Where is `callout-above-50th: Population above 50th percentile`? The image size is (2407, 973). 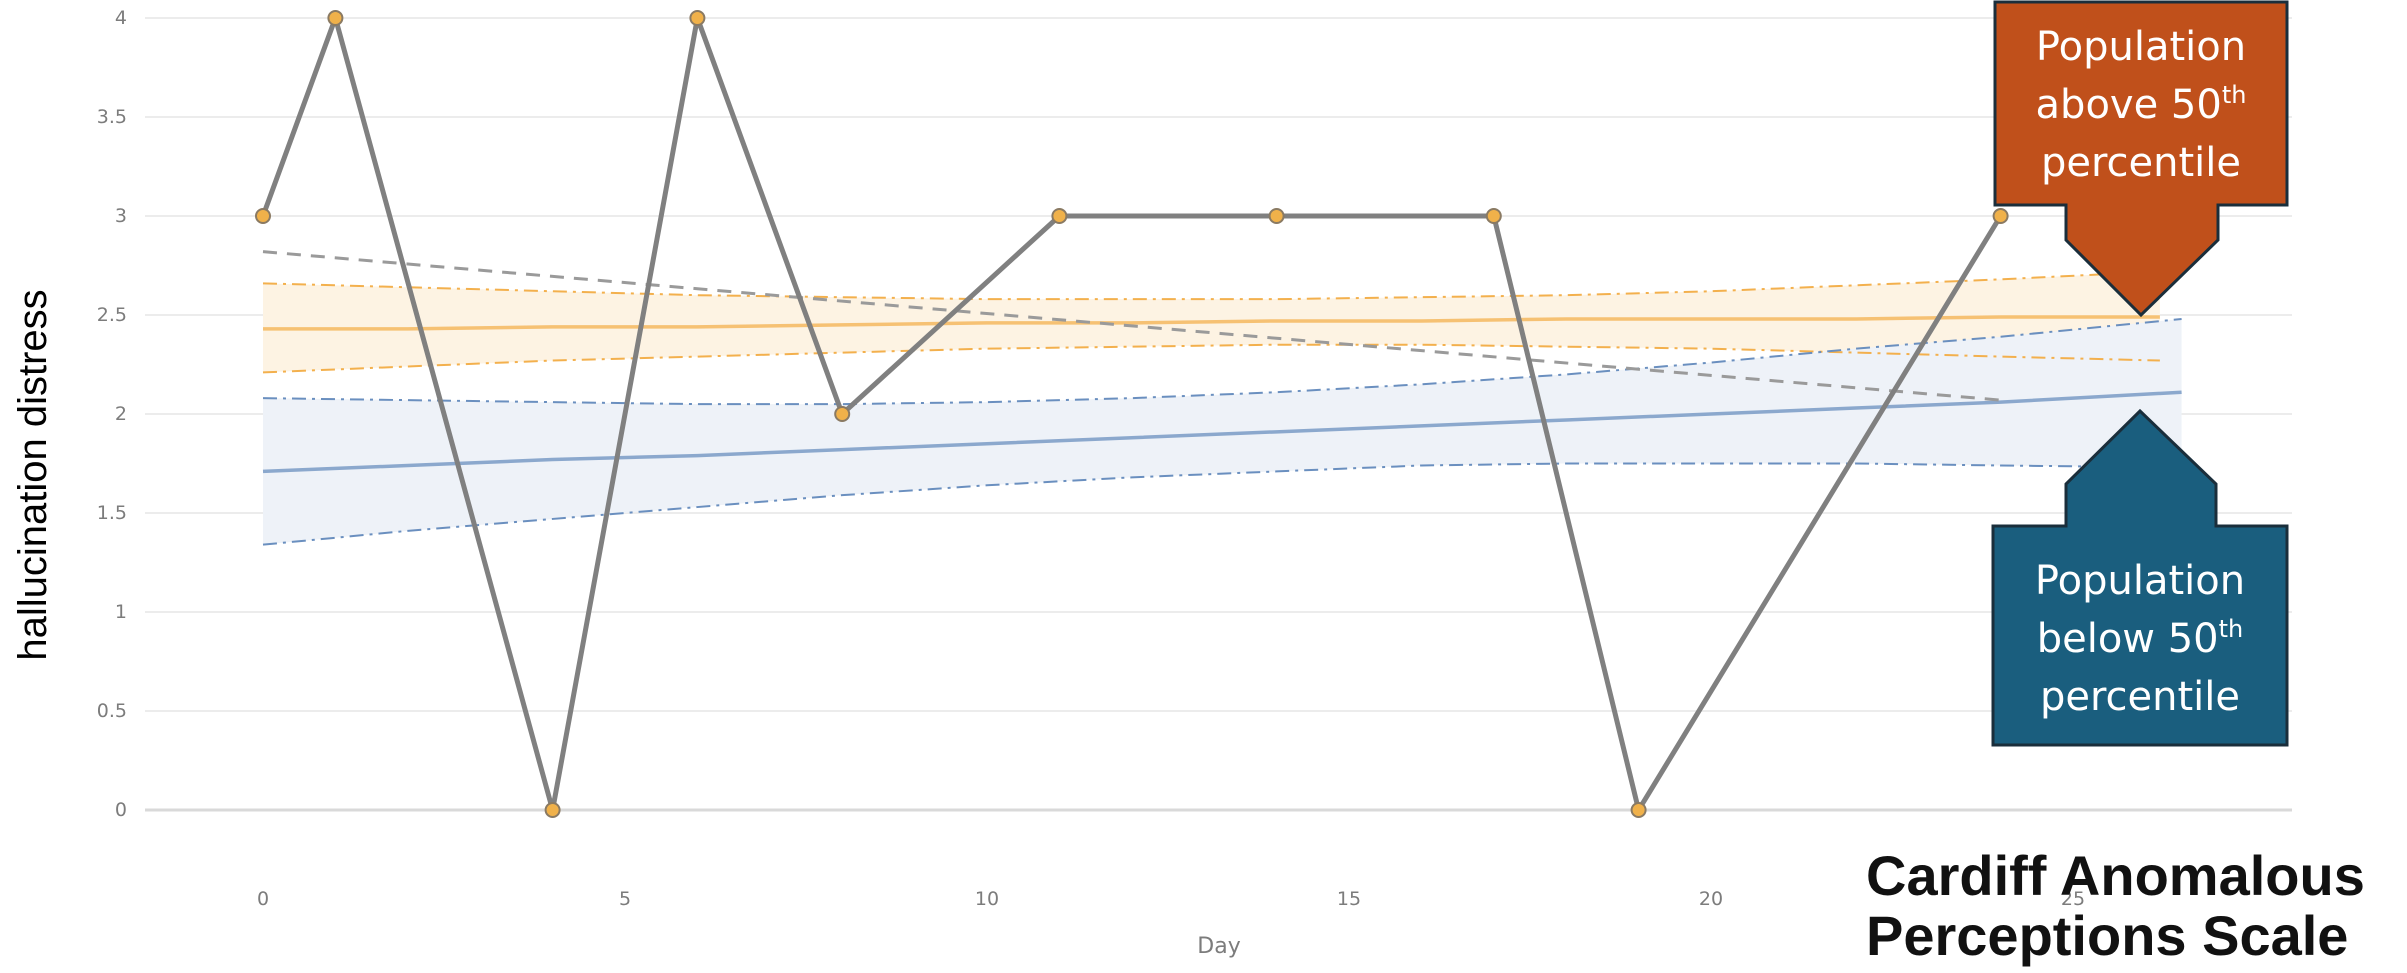
callout-above-50th: Population above 50th percentile is located at coordinates (2141, 159).